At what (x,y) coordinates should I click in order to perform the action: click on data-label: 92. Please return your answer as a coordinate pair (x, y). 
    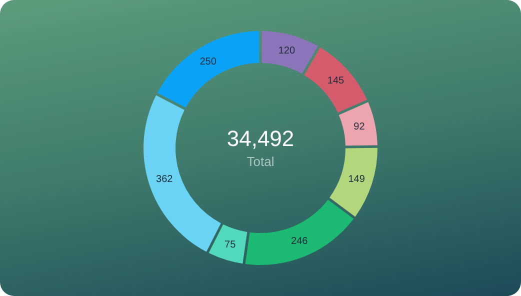
    Looking at the image, I should click on (360, 127).